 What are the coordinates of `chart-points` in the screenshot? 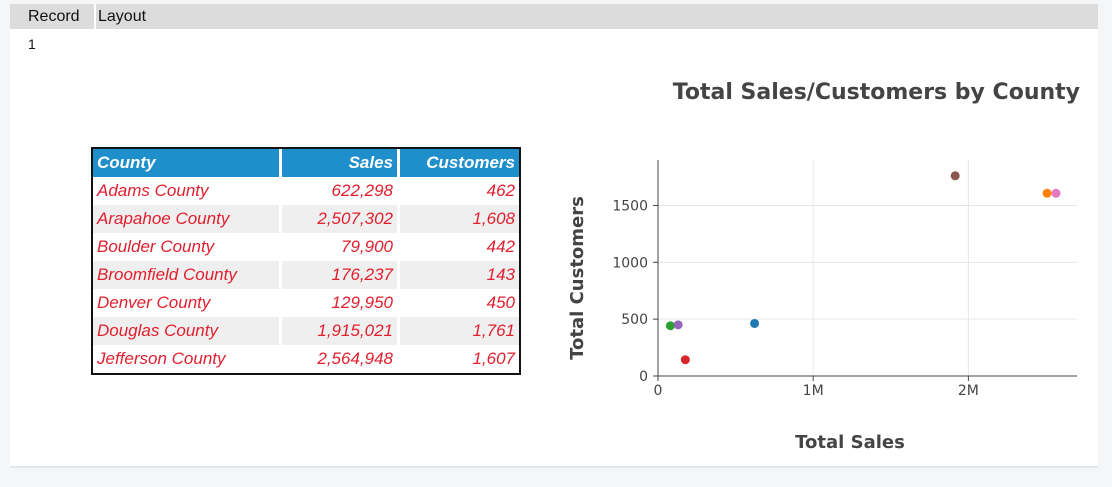 It's located at (863, 268).